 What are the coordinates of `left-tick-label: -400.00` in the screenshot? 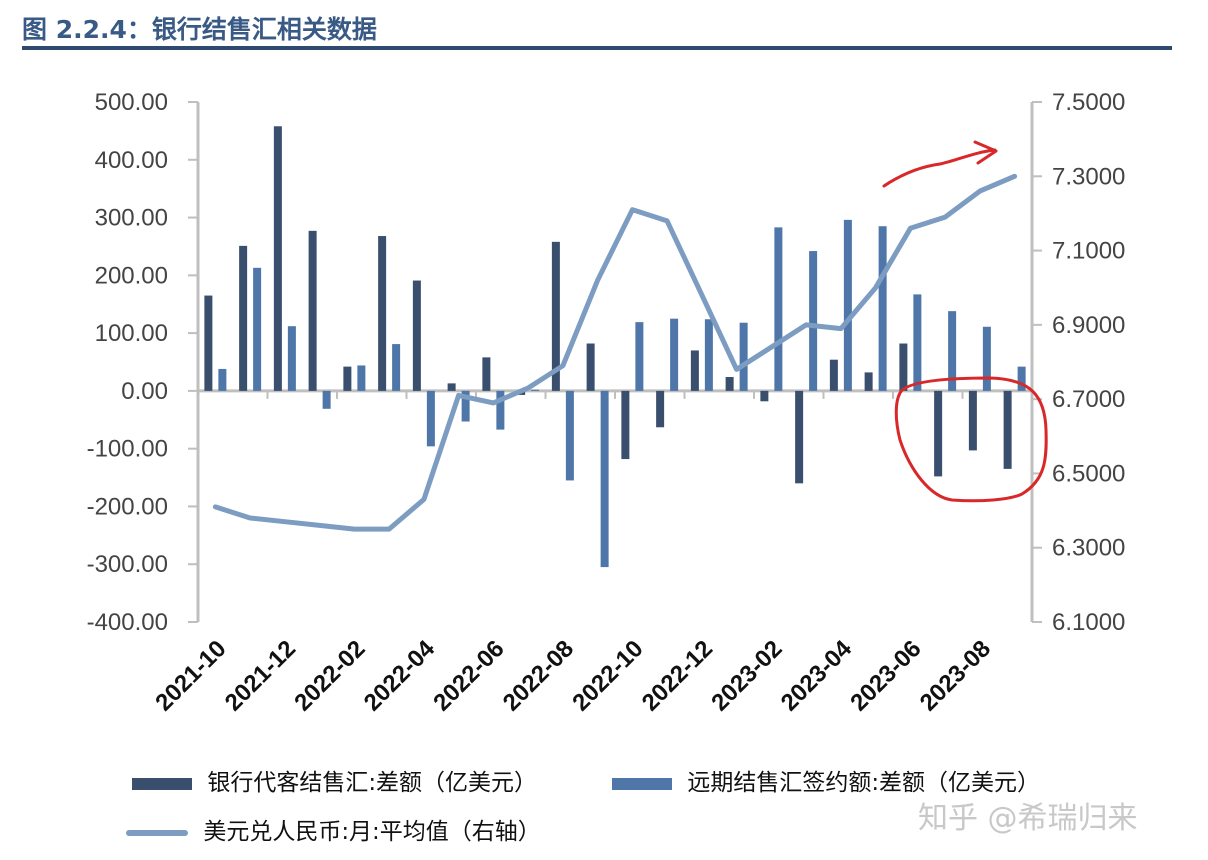 It's located at (127, 622).